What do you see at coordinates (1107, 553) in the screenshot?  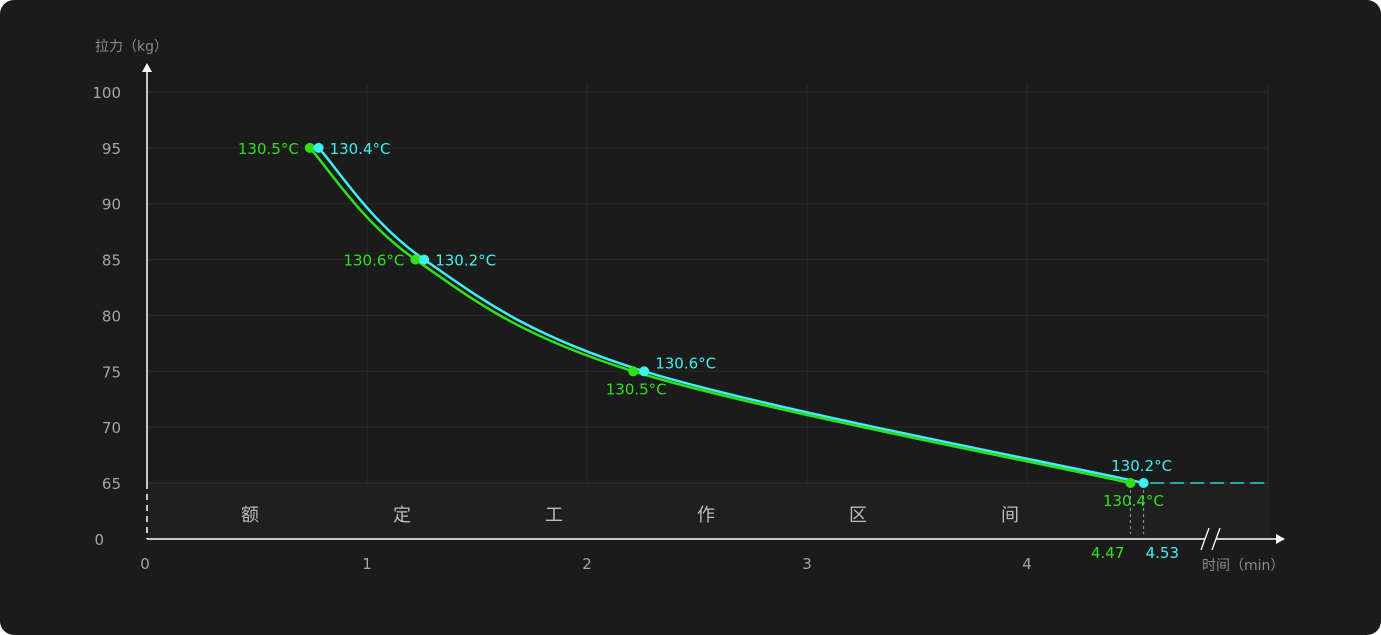 I see `end-marker-label: 4.47` at bounding box center [1107, 553].